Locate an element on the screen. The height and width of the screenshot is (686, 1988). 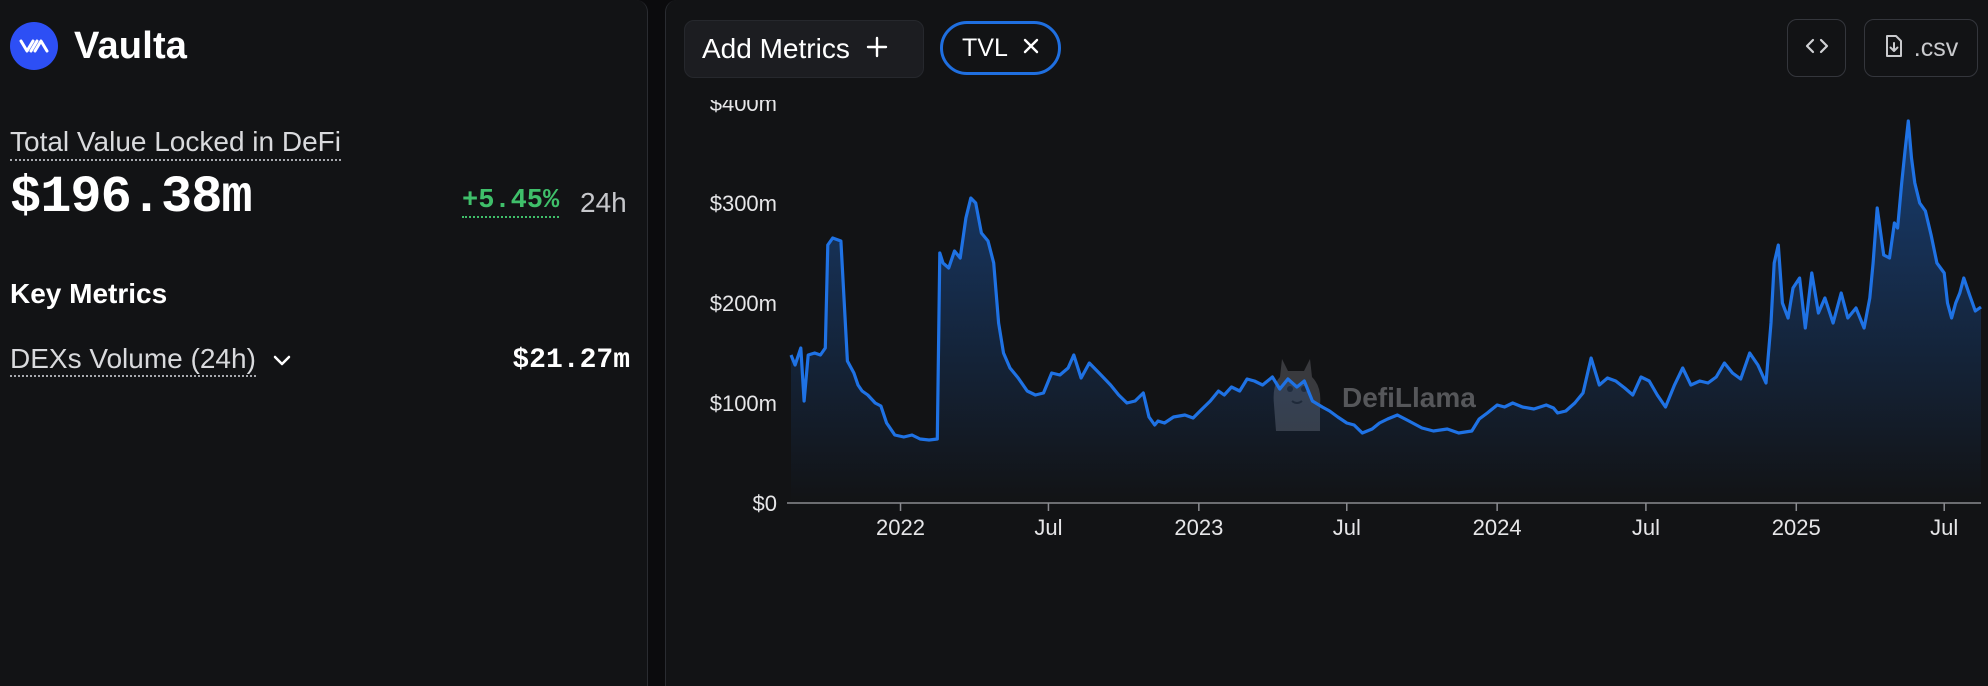
watermark-text: DefiLlama is located at coordinates (1409, 397).